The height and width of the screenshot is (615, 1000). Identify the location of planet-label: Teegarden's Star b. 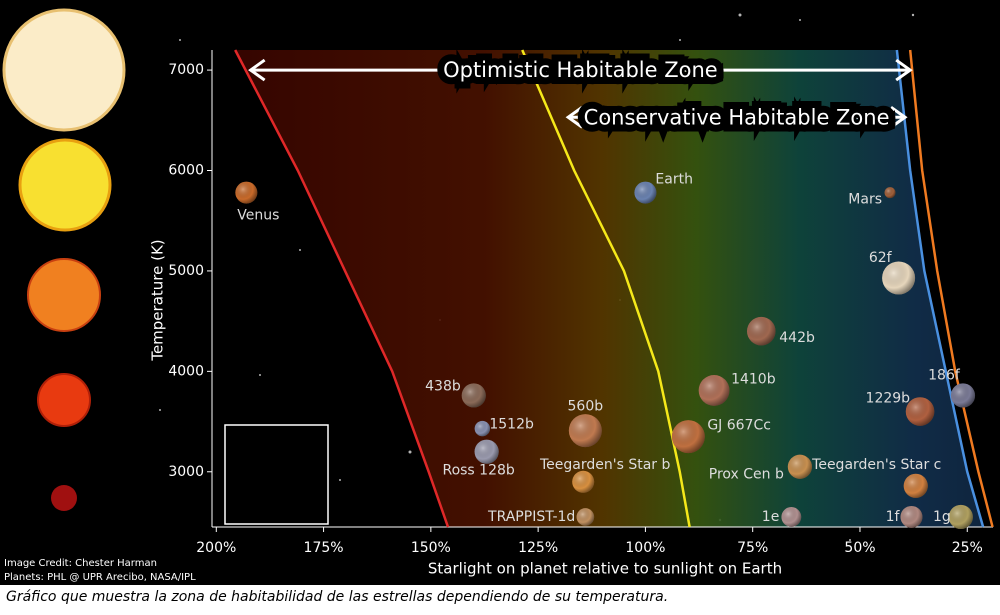
(605, 465).